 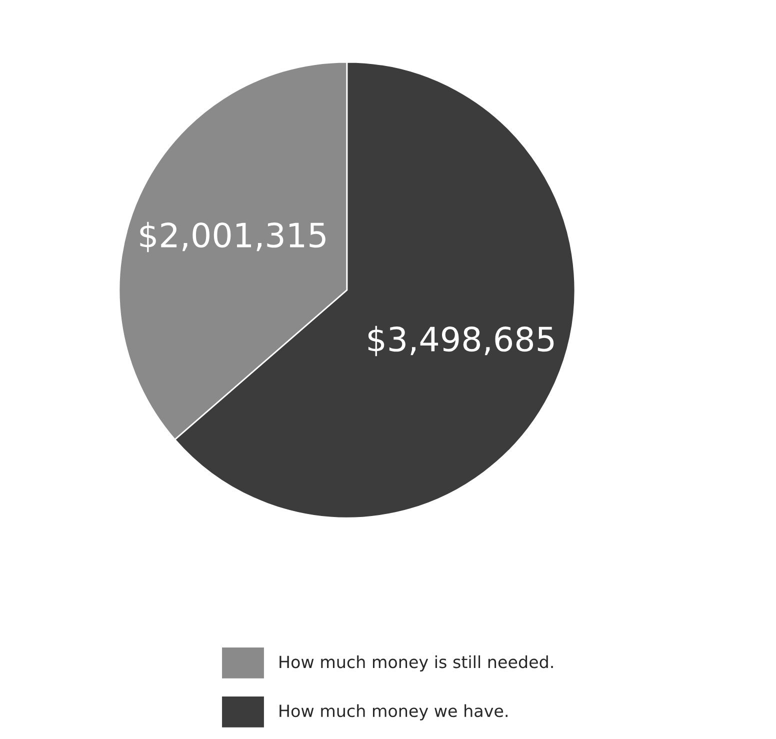 I want to click on legend-label: How much money is still needed., so click(x=416, y=663).